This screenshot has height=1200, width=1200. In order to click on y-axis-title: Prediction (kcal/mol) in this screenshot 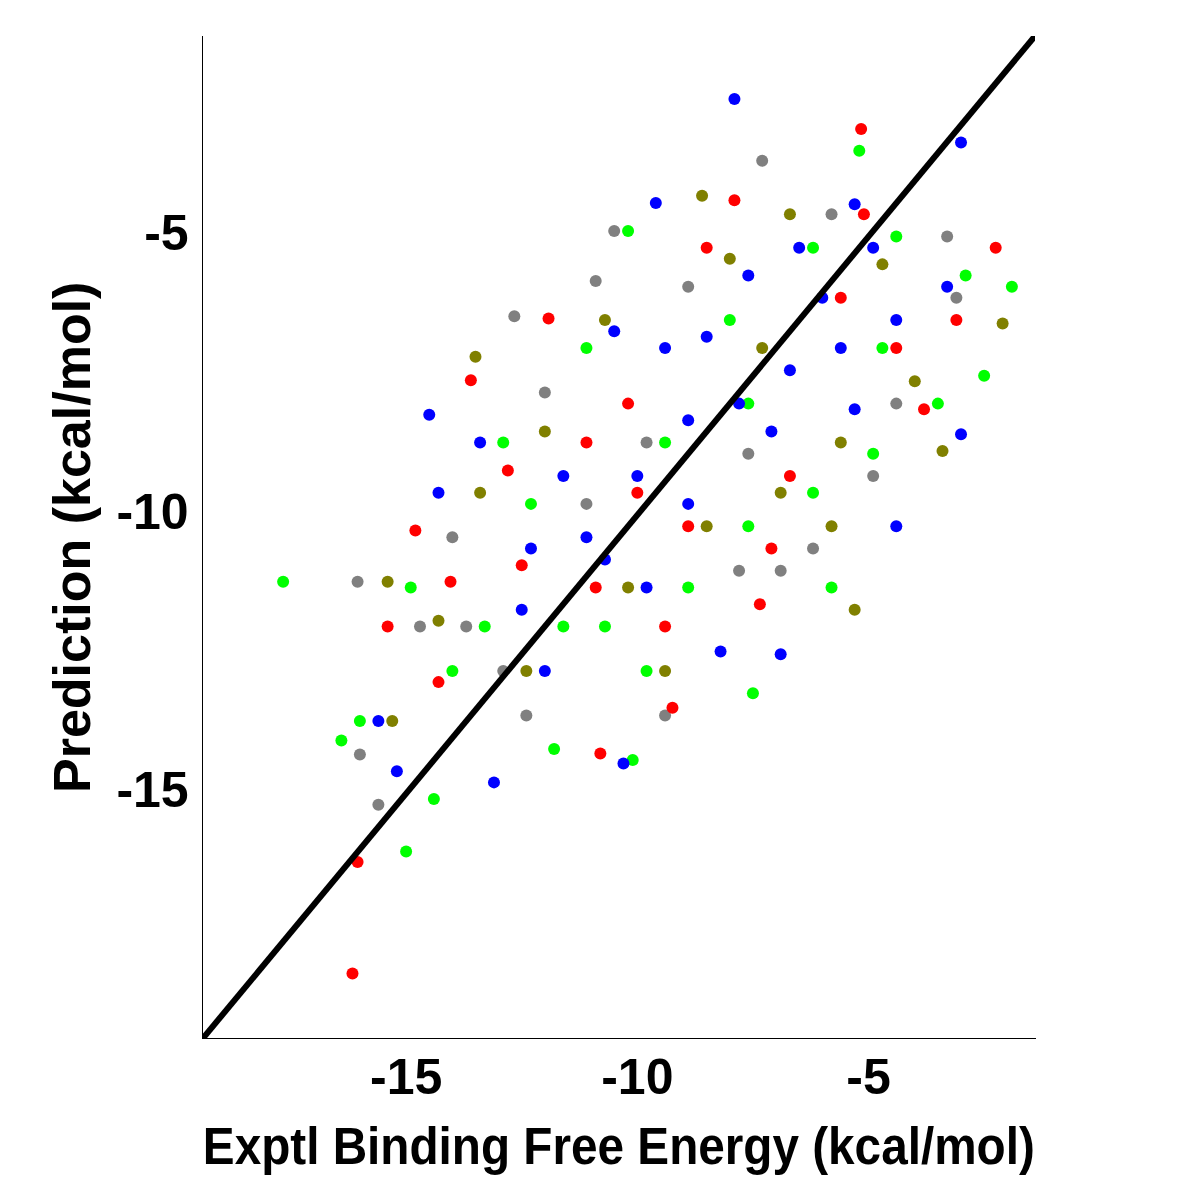, I will do `click(71, 537)`.